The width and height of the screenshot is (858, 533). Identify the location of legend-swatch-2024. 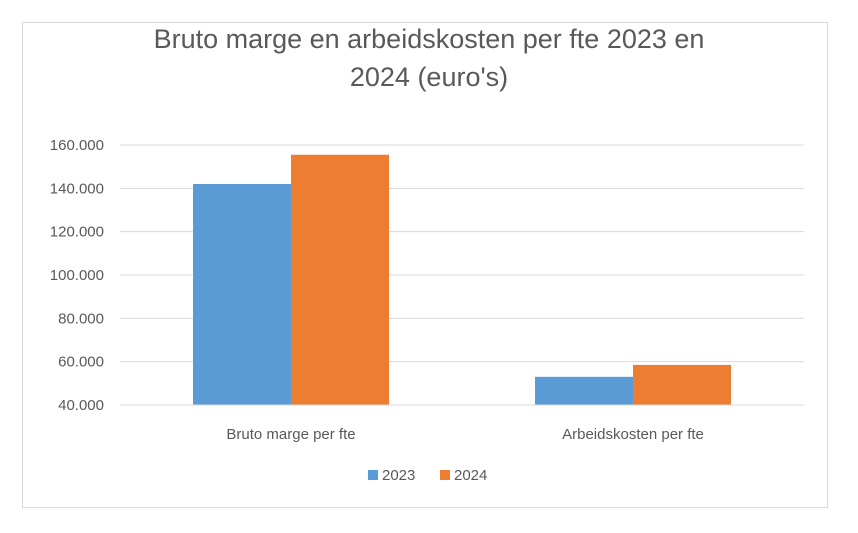
(445, 475).